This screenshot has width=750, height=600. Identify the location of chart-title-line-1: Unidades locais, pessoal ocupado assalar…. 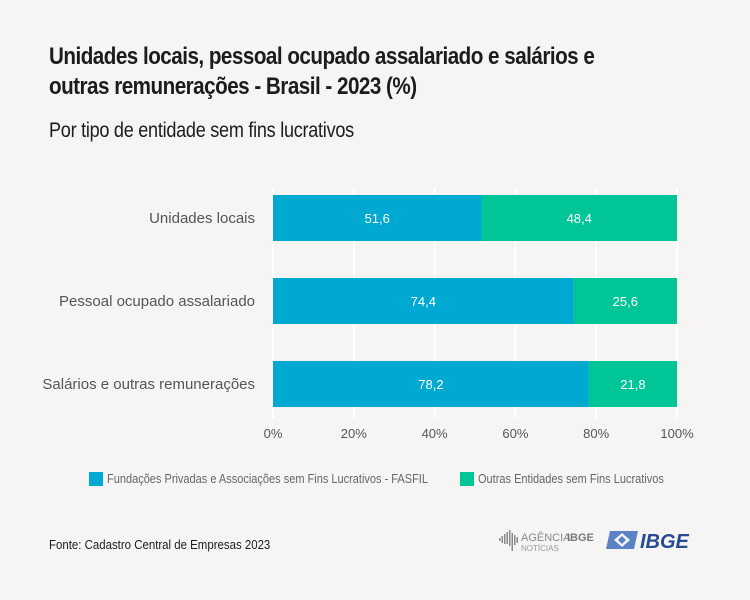
(322, 56).